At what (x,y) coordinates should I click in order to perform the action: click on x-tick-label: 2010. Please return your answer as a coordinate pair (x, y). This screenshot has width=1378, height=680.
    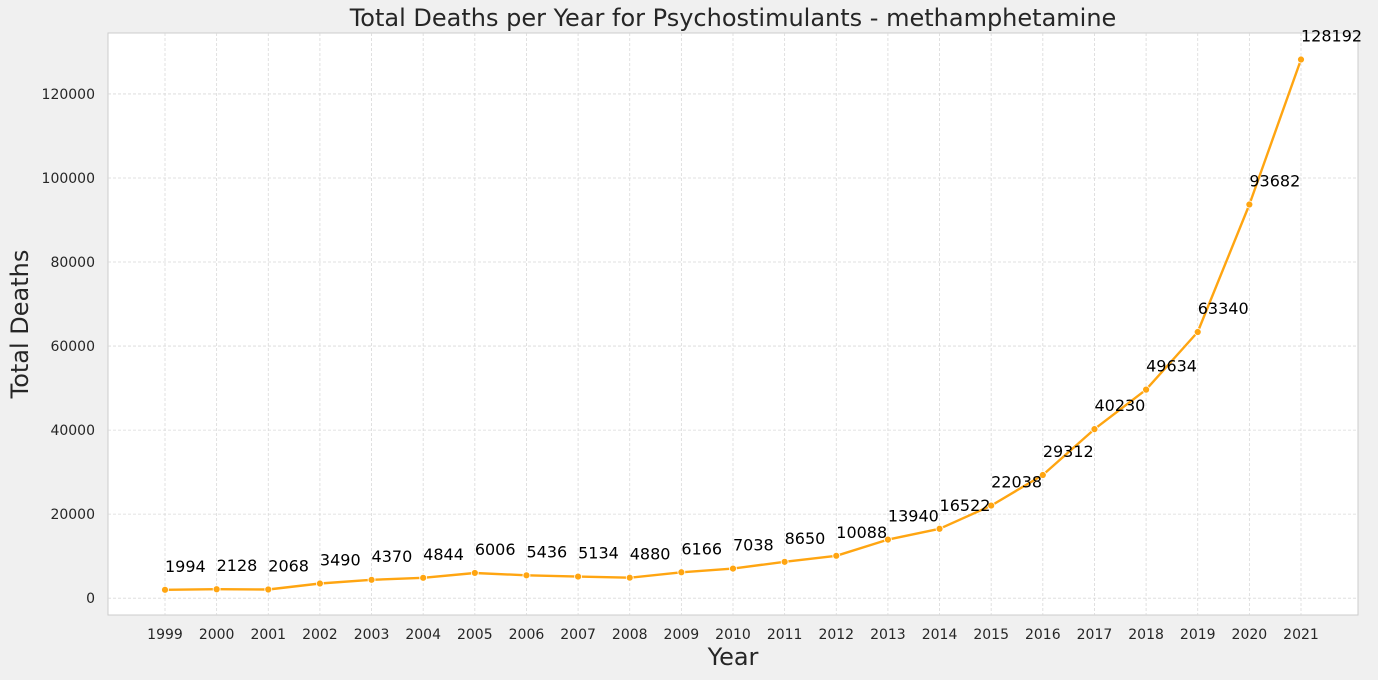
    Looking at the image, I should click on (733, 635).